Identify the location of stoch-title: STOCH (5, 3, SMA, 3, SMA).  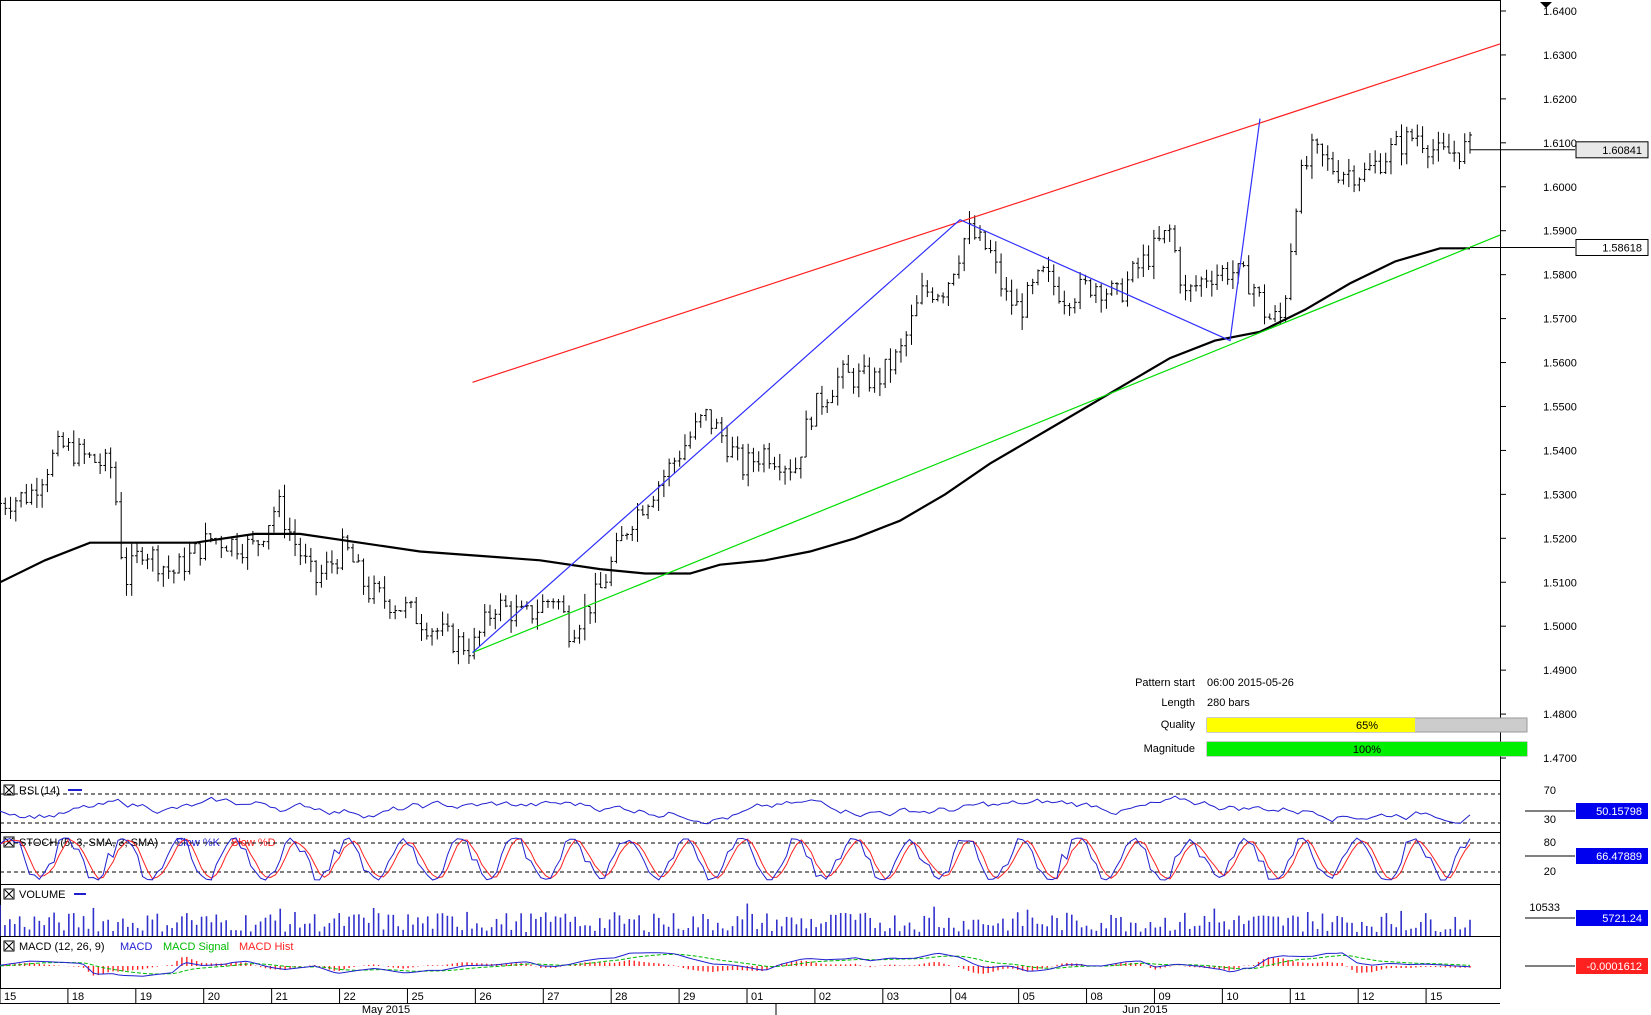
(88, 843).